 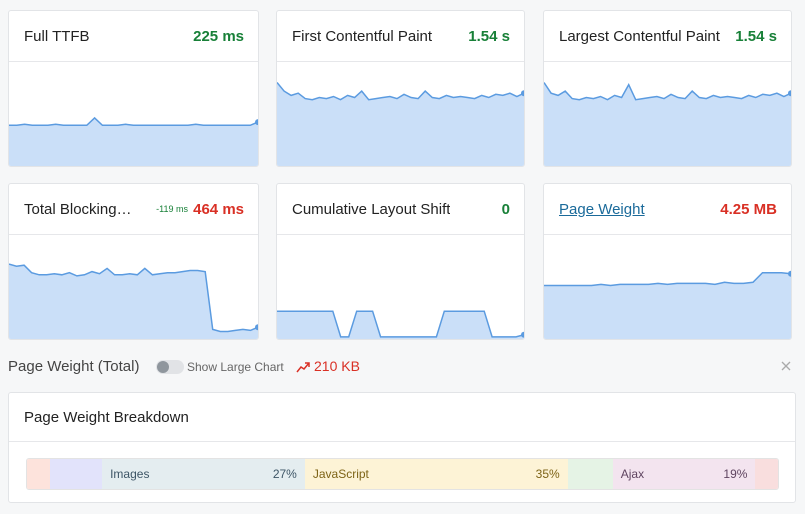 What do you see at coordinates (133, 261) in the screenshot?
I see `metric-card: Total Blocking… 464 ms -119 ms` at bounding box center [133, 261].